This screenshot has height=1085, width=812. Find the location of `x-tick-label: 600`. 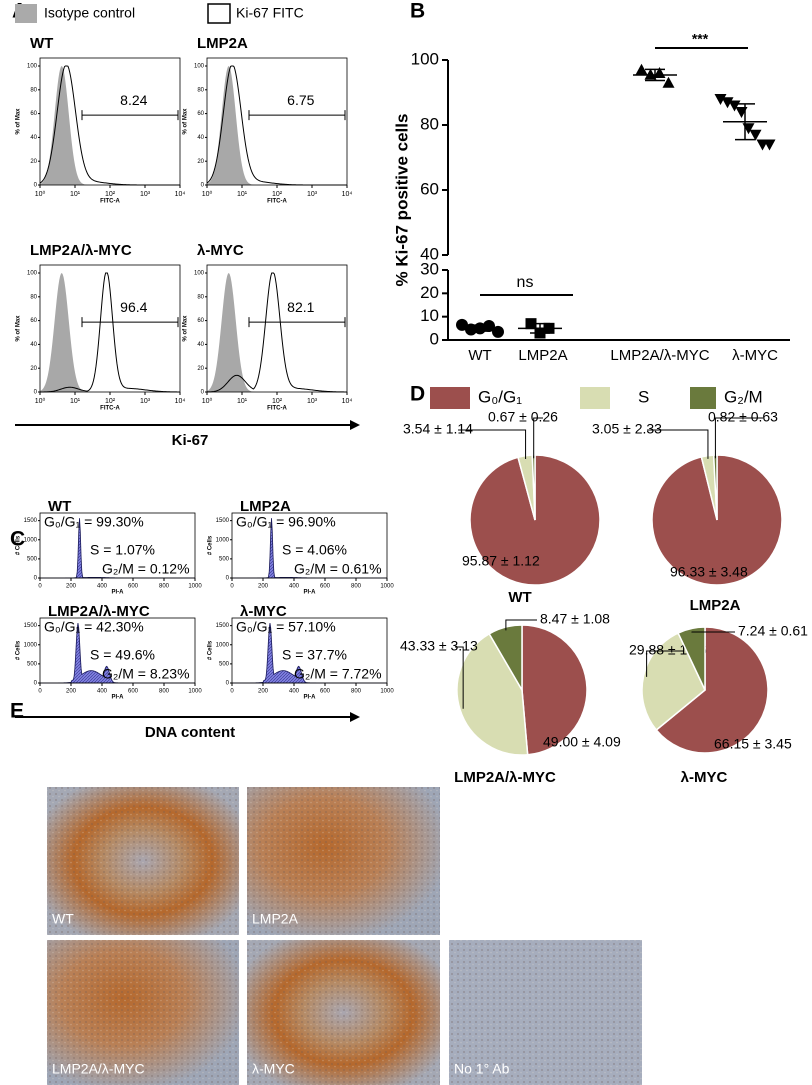

x-tick-label: 600 is located at coordinates (325, 587).